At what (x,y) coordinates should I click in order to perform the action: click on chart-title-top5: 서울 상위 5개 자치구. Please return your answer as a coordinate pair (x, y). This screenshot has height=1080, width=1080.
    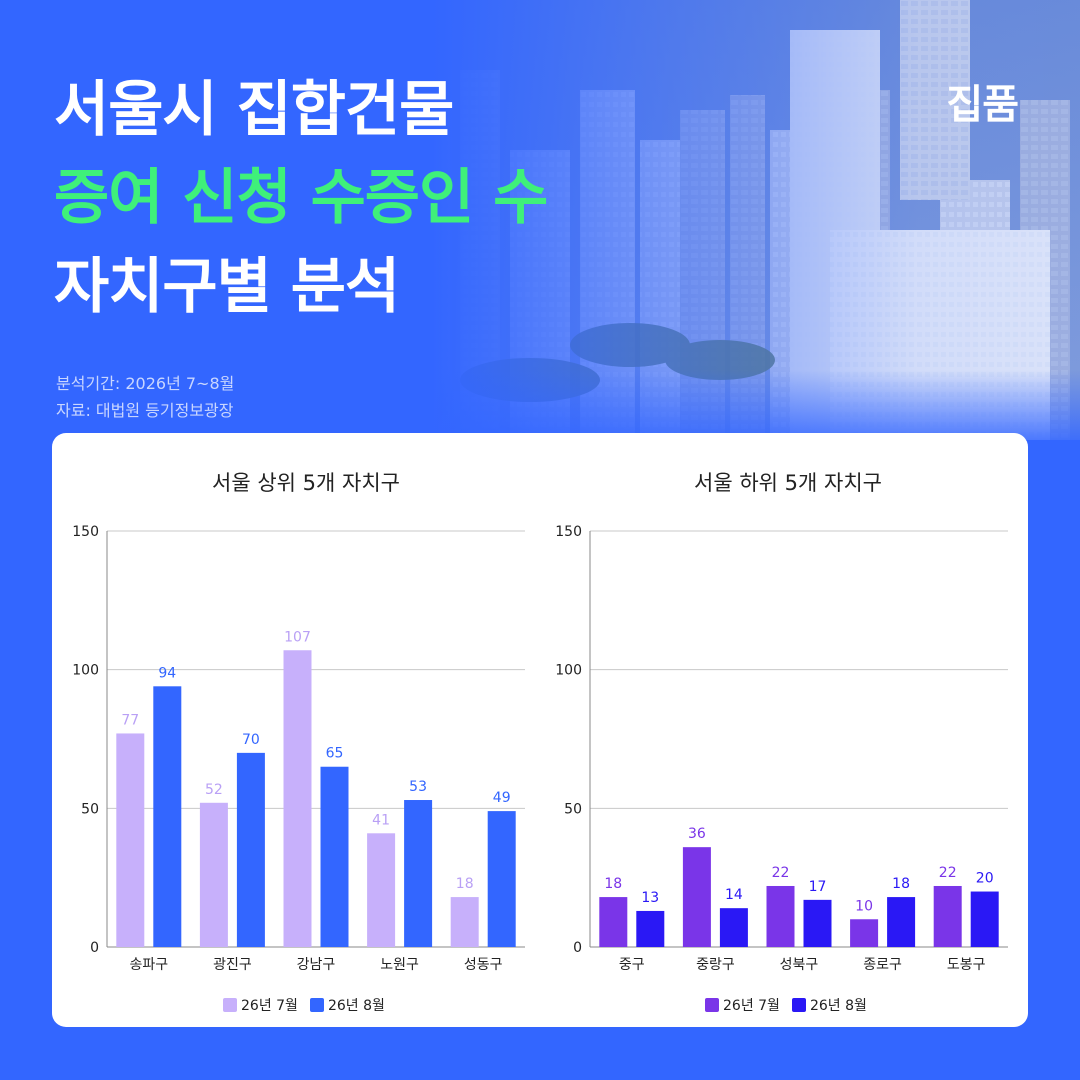
    Looking at the image, I should click on (306, 483).